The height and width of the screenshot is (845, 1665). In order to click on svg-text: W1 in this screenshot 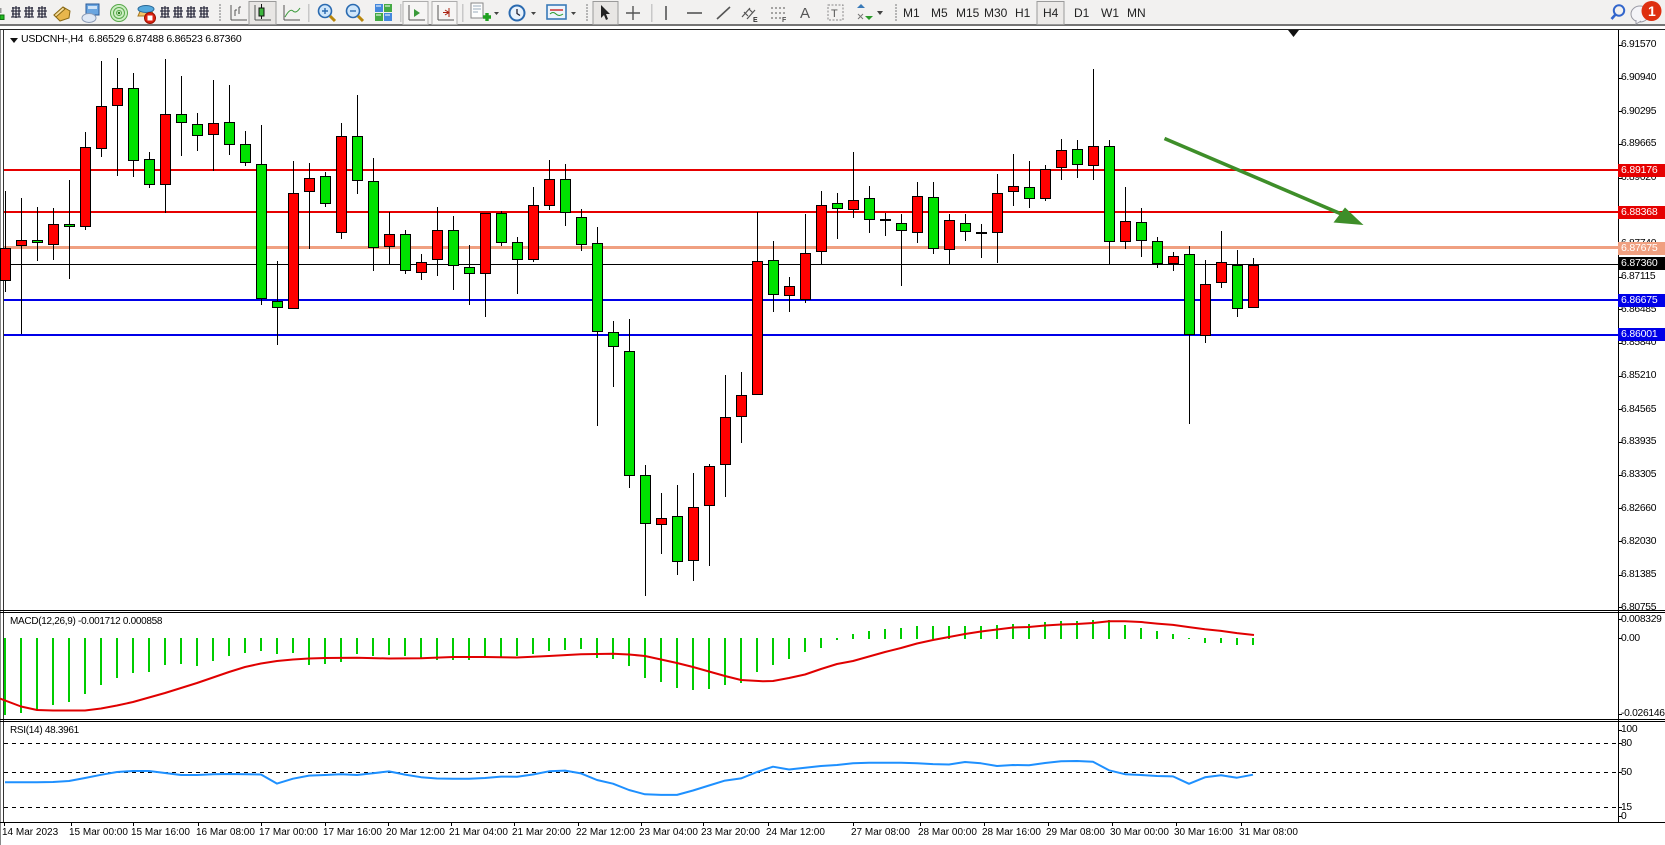, I will do `click(1110, 13)`.